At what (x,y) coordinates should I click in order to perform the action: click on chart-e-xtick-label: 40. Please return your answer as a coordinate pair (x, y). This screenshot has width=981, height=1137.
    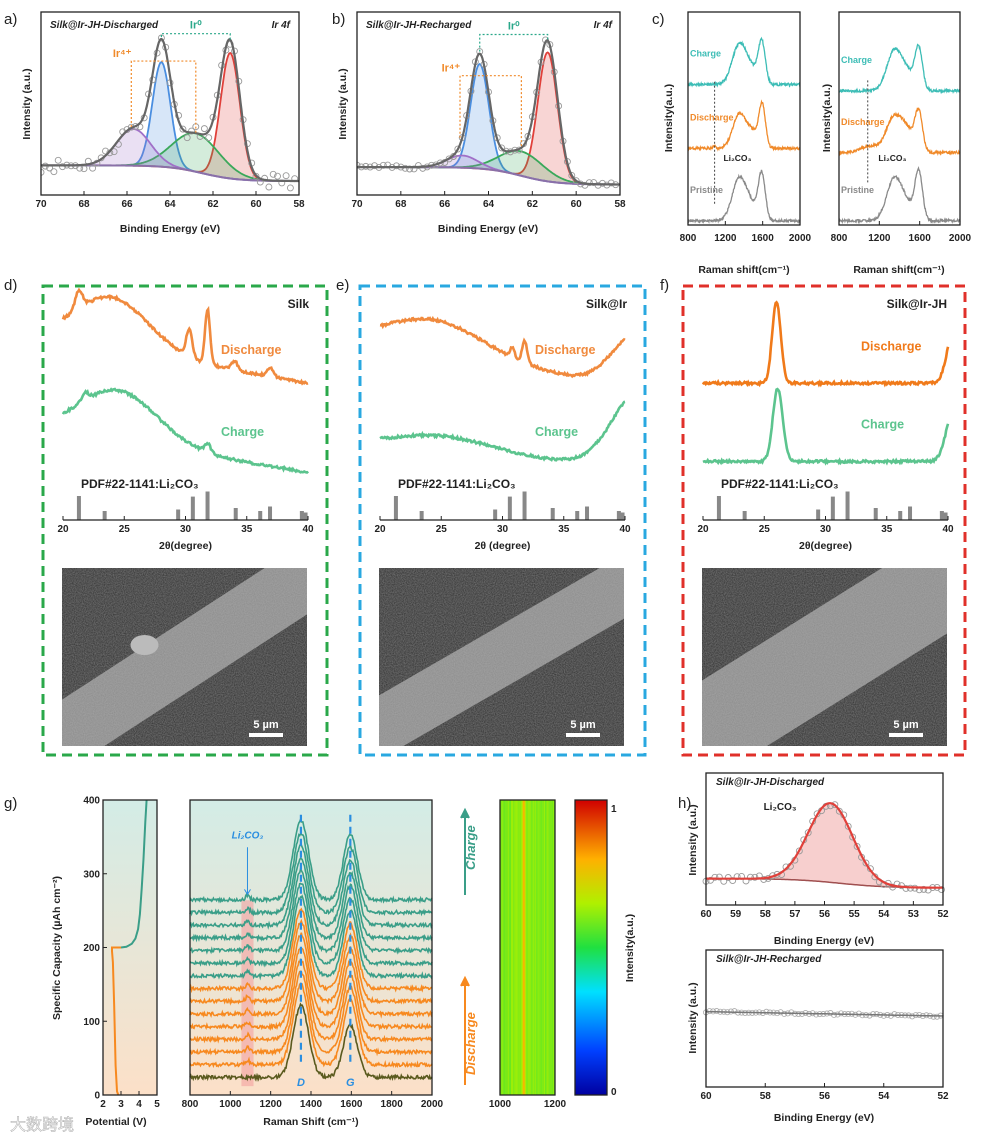
    Looking at the image, I should click on (625, 529).